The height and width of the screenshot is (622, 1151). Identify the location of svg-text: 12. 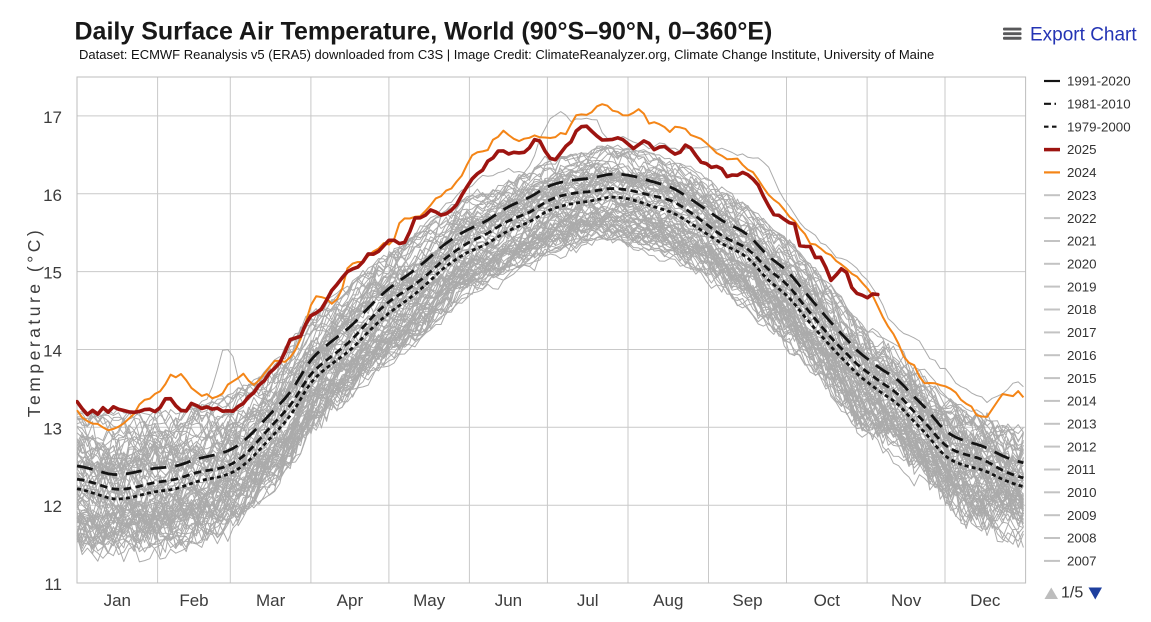
(52, 506).